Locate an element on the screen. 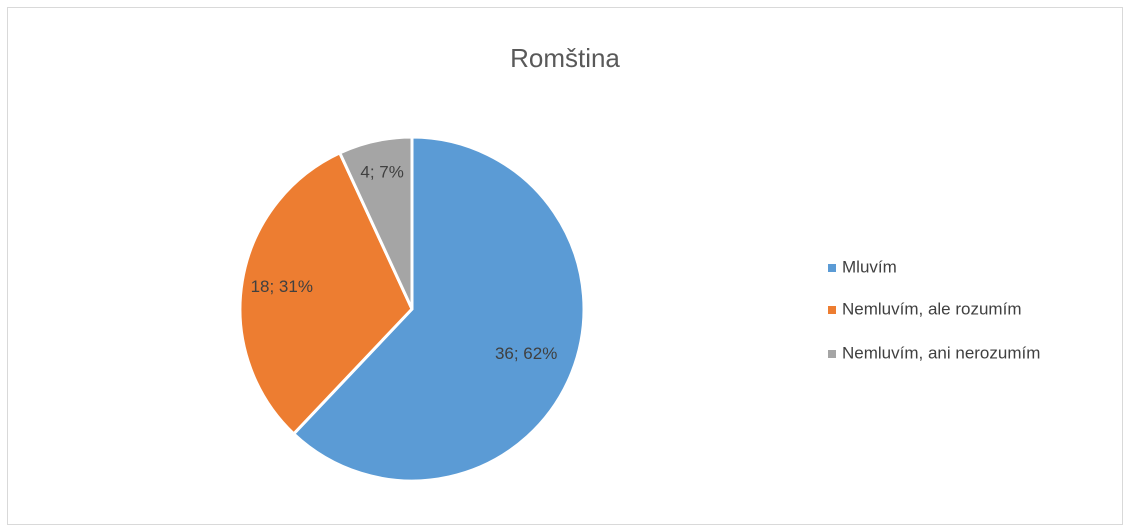  chart-title: Romština is located at coordinates (565, 58).